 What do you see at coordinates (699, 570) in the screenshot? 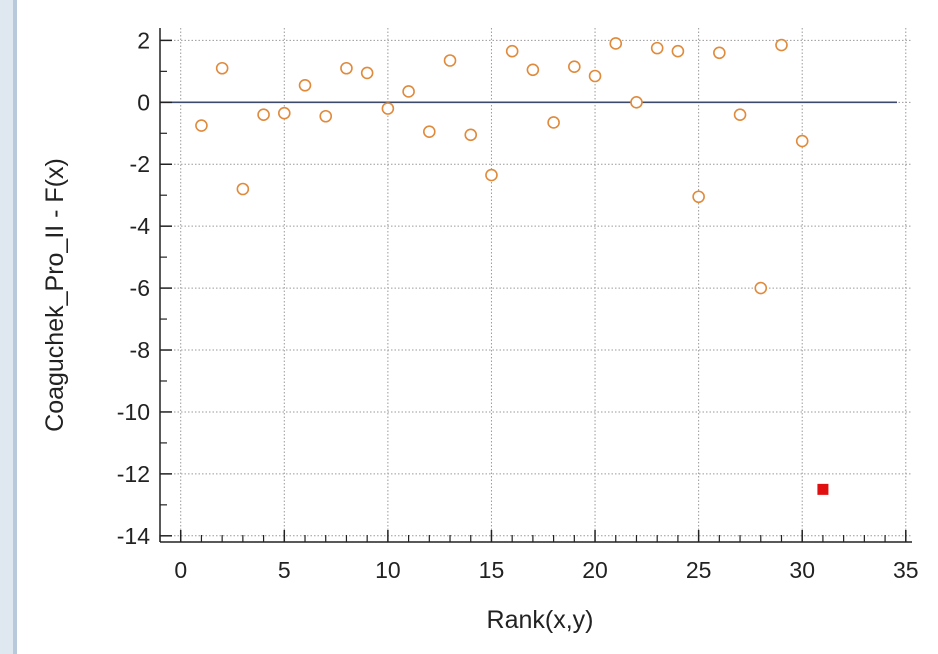
I see `x-tick-label: 25` at bounding box center [699, 570].